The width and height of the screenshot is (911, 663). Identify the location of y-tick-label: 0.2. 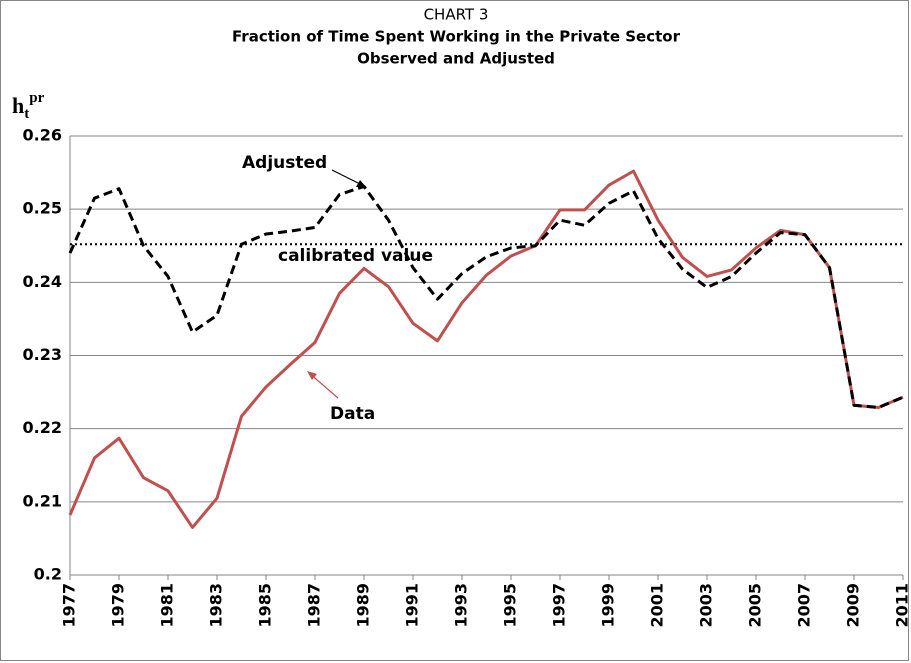
(48, 574).